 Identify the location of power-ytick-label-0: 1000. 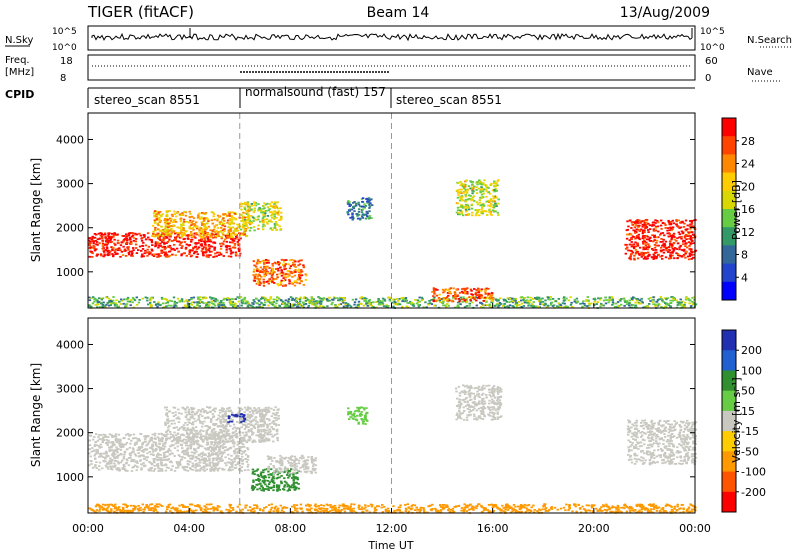
(70, 272).